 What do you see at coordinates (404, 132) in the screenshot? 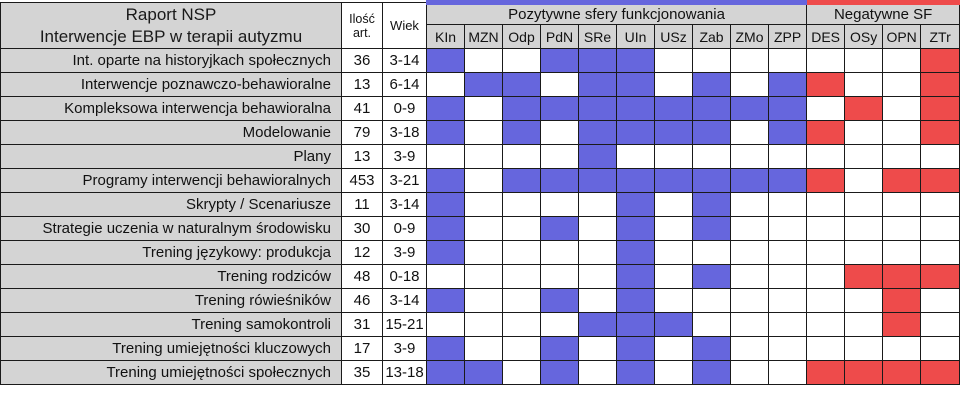
I see `age-range: 3-18` at bounding box center [404, 132].